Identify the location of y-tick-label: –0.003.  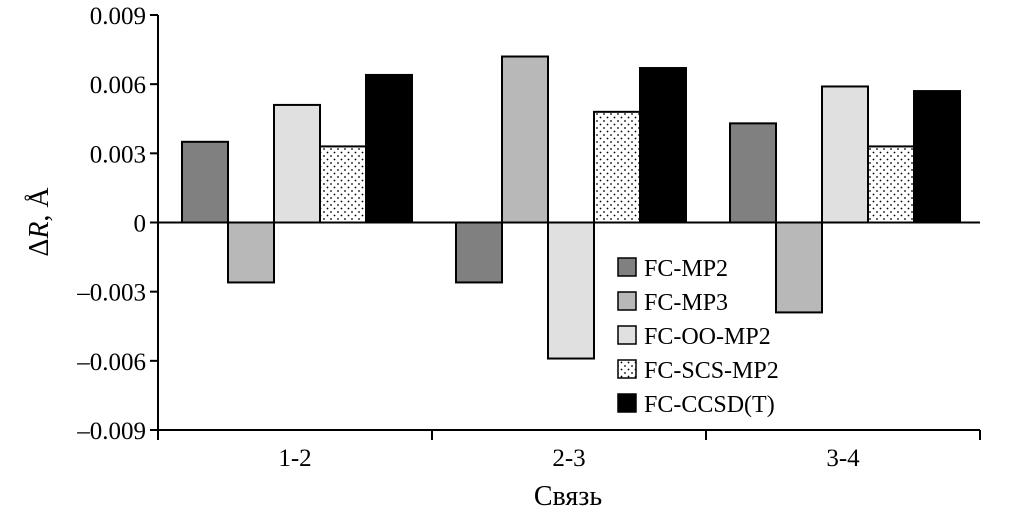
(111, 293).